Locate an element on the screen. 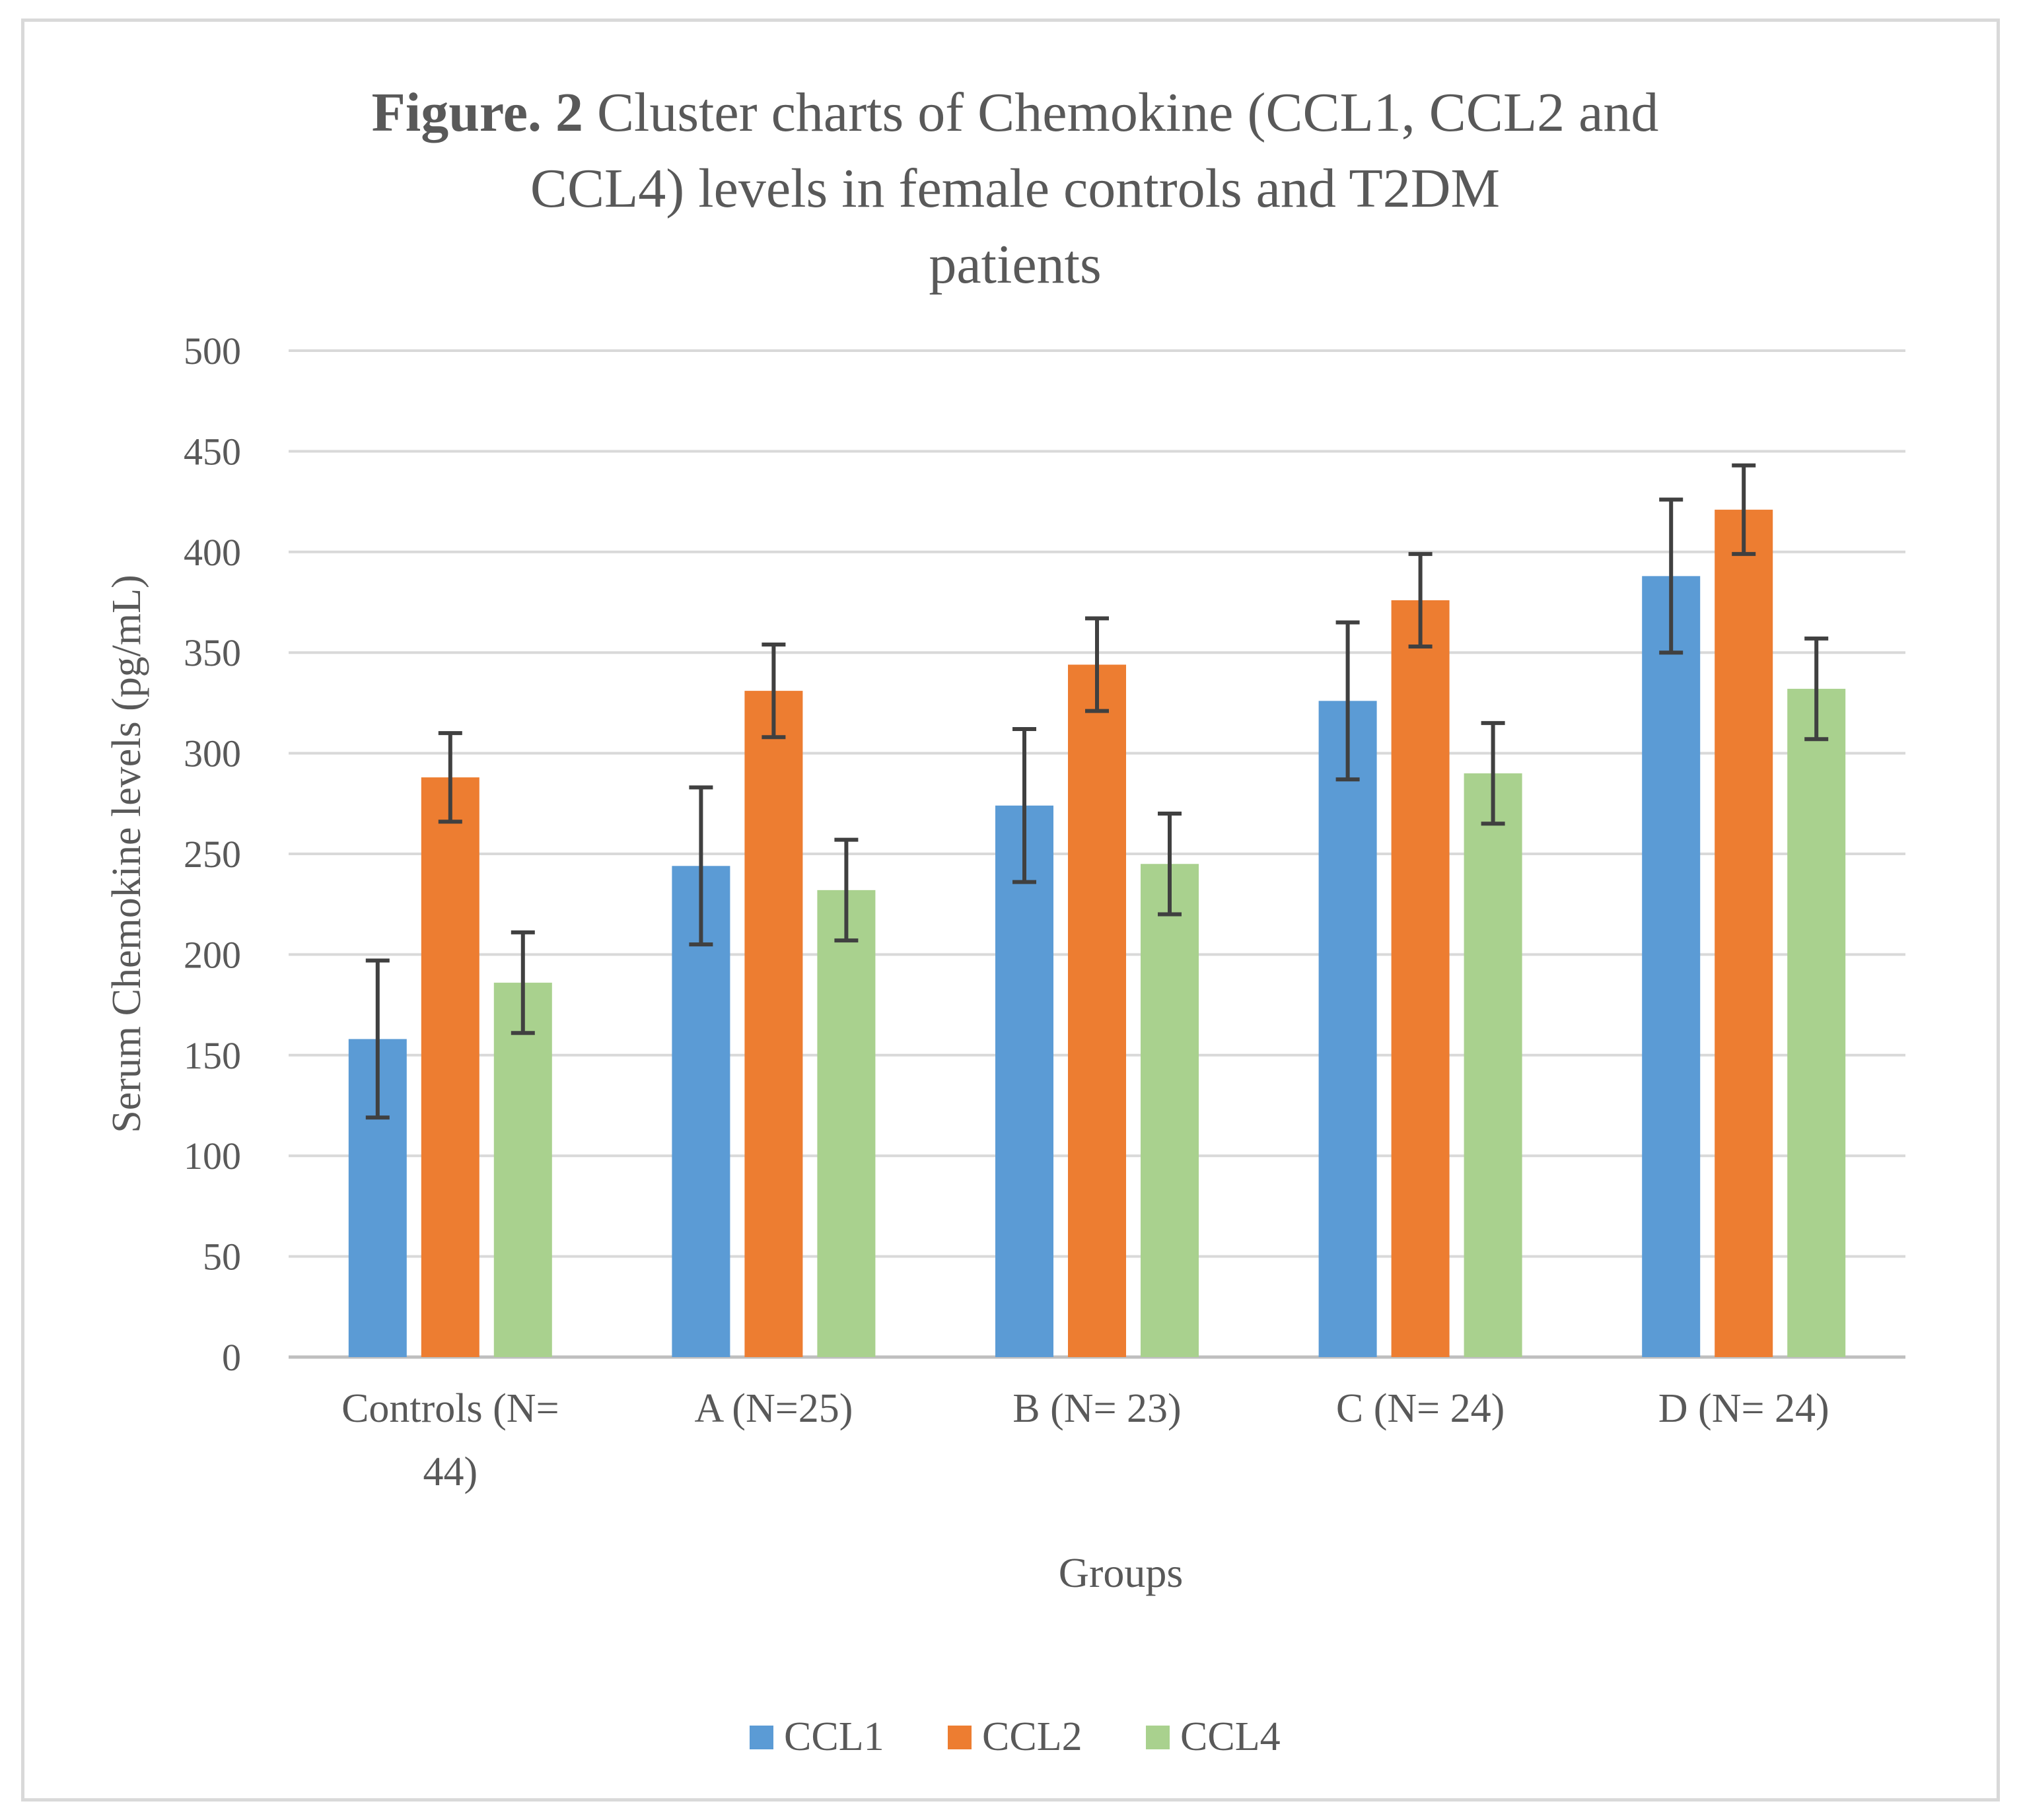  x-axis-label: Groups is located at coordinates (1121, 1572).